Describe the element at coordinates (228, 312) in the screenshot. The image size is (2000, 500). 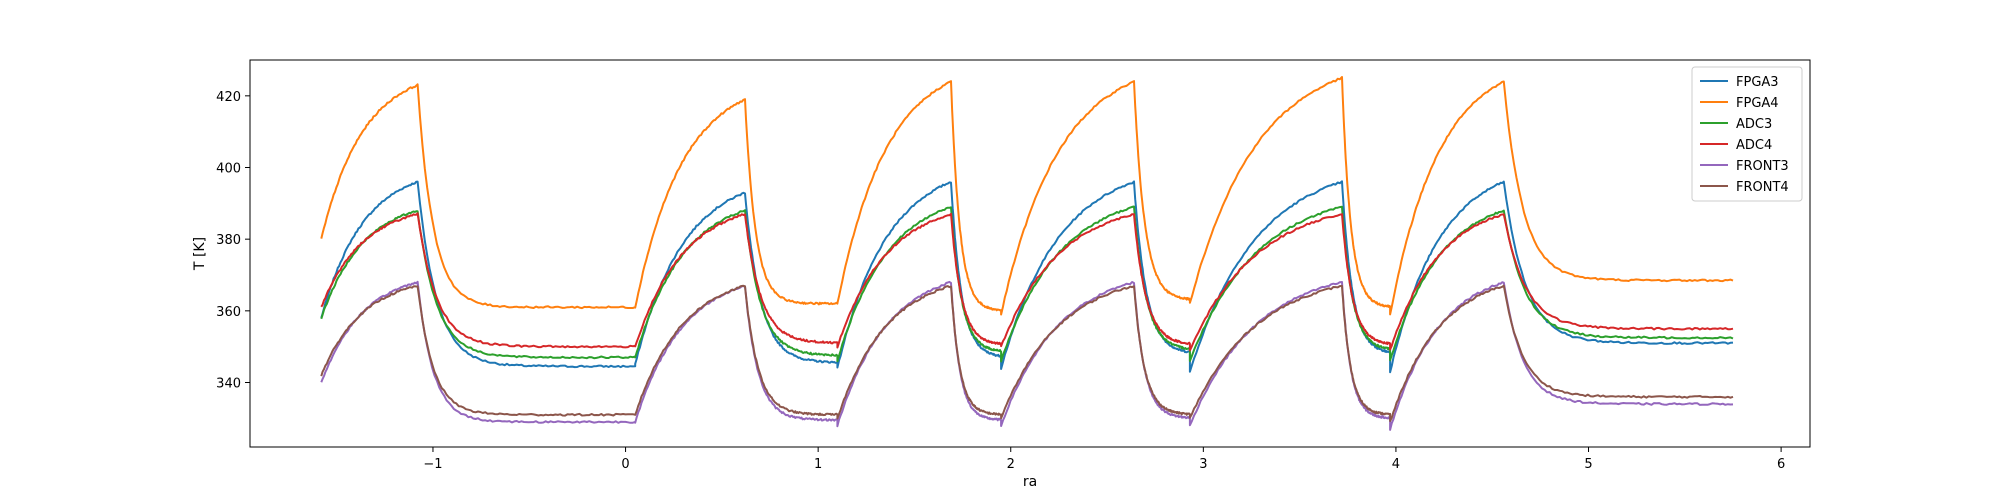
I see `y-tick-label: 360` at that location.